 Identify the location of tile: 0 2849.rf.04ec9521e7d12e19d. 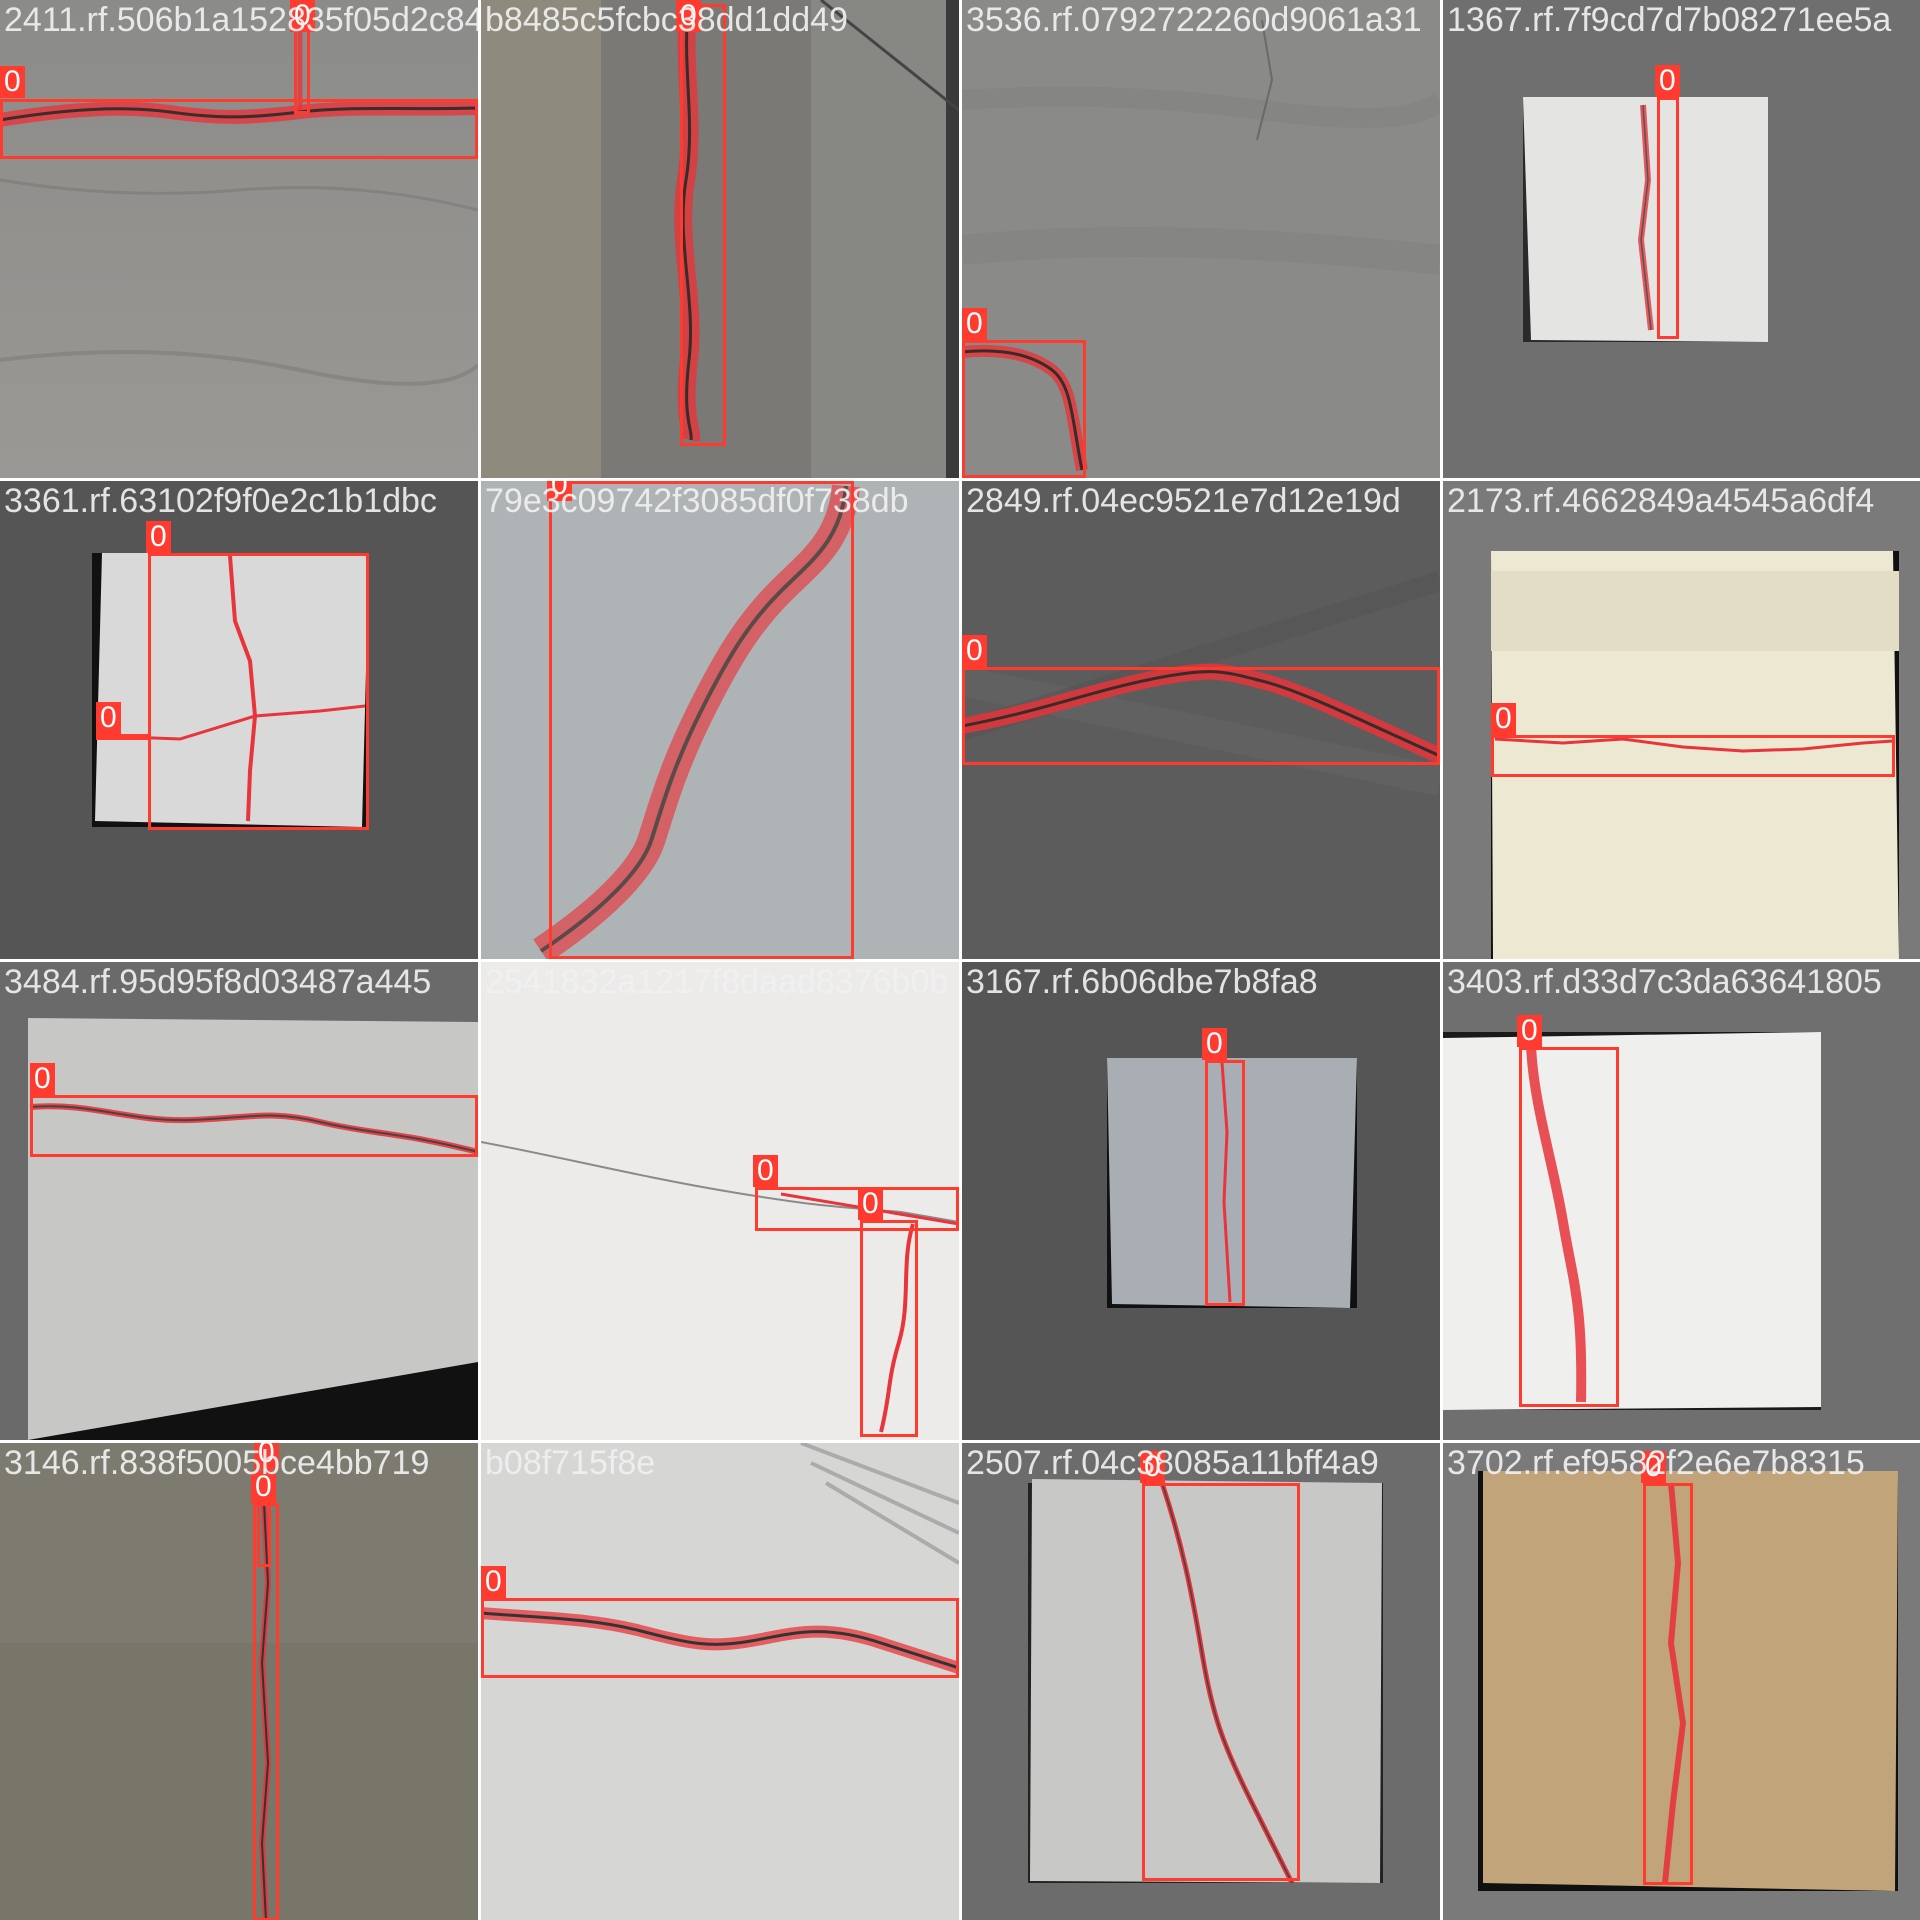
(1201, 720).